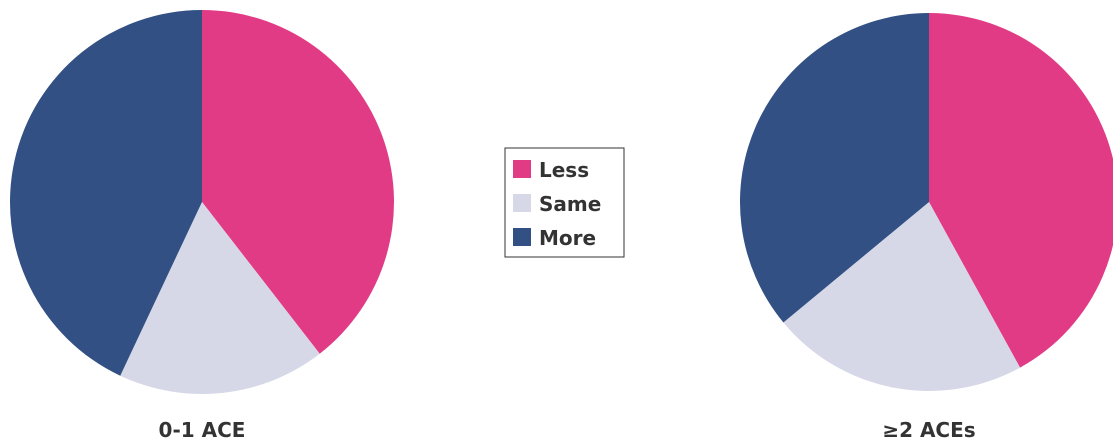 The image size is (1113, 443). I want to click on legend-label-more: More, so click(567, 238).